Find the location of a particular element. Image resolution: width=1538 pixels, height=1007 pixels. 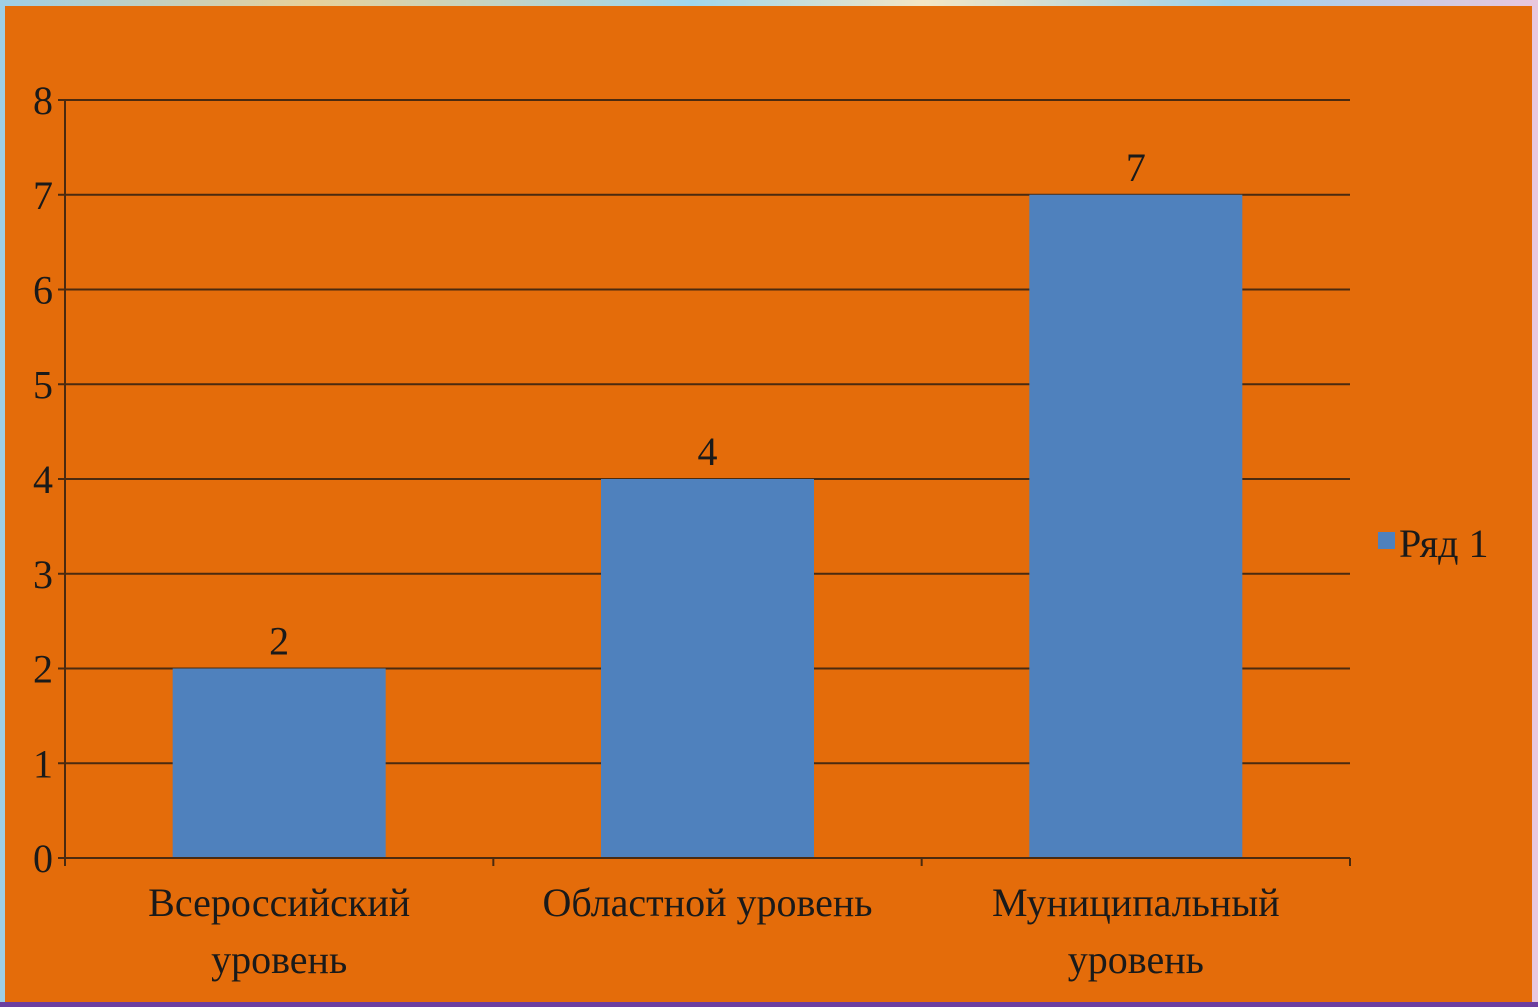

y-tick-label: 5 is located at coordinates (43, 384).